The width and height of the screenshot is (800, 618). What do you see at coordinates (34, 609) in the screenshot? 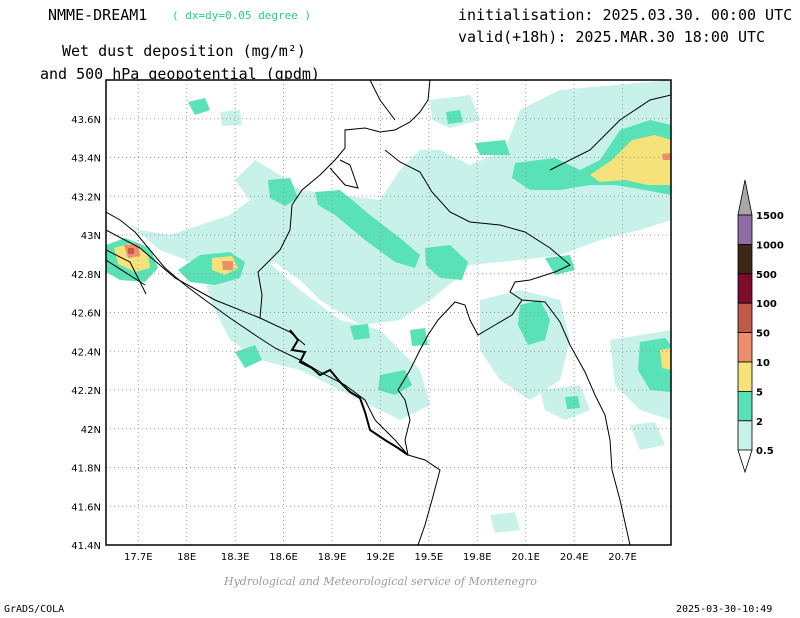
I see `software-label: GrADS/COLA` at bounding box center [34, 609].